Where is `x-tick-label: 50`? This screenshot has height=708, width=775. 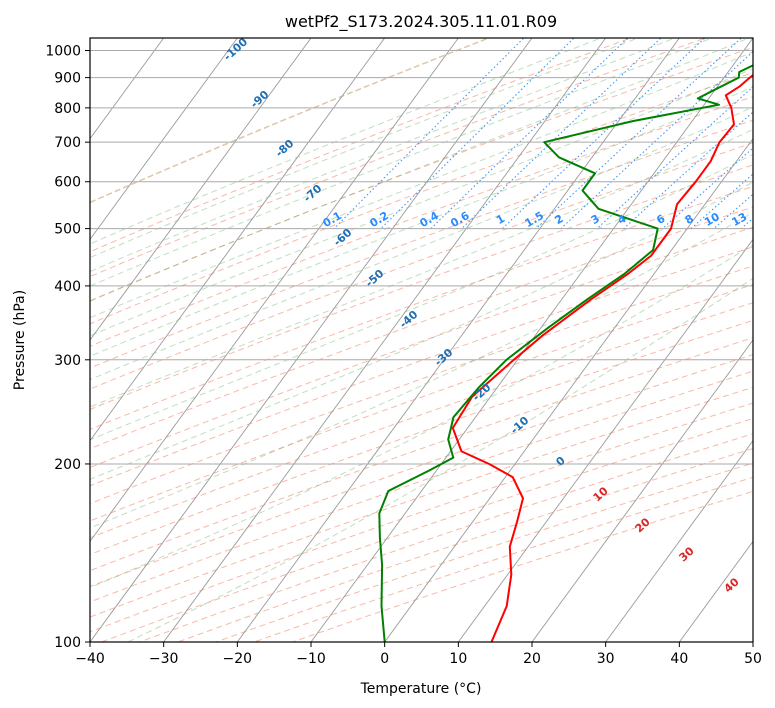
x-tick-label: 50 is located at coordinates (753, 659).